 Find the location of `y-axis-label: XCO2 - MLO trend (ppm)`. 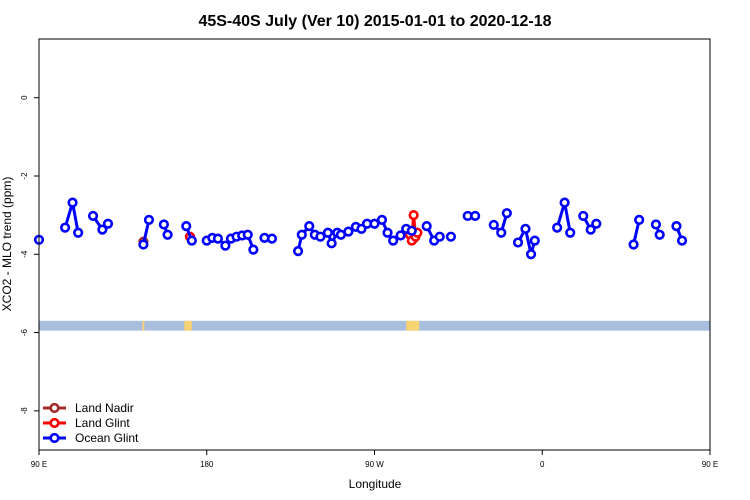

y-axis-label: XCO2 - MLO trend (ppm) is located at coordinates (7, 244).